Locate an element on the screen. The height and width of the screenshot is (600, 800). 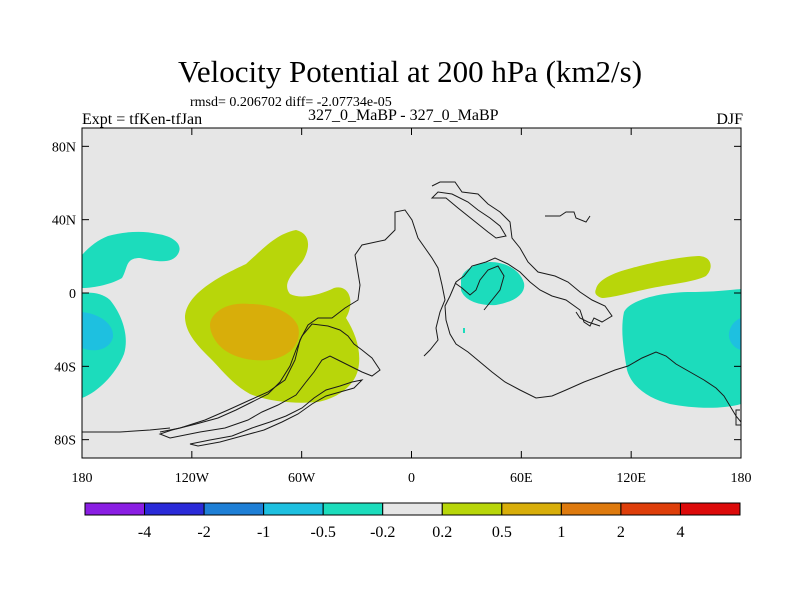
coastline-east-asia is located at coordinates (573, 269).